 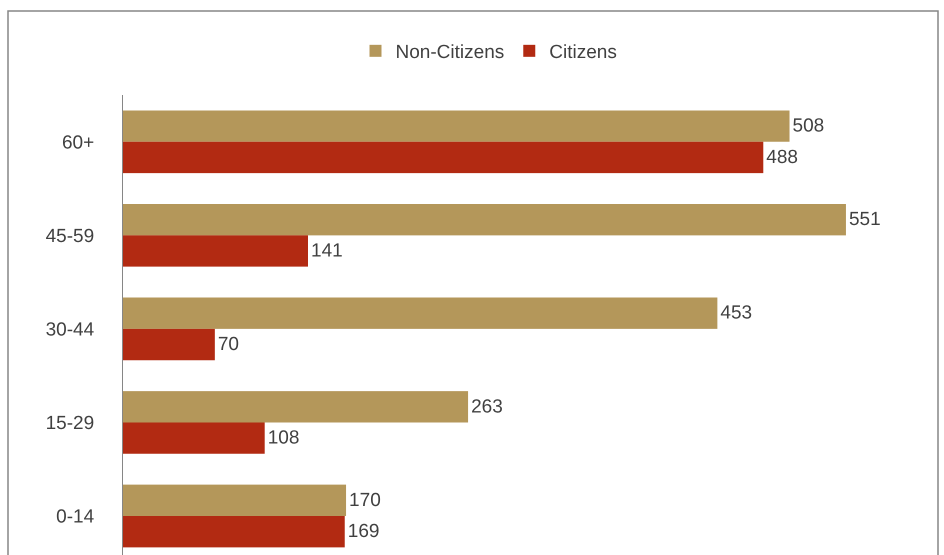 What do you see at coordinates (70, 330) in the screenshot?
I see `y-tick-label: 30-44` at bounding box center [70, 330].